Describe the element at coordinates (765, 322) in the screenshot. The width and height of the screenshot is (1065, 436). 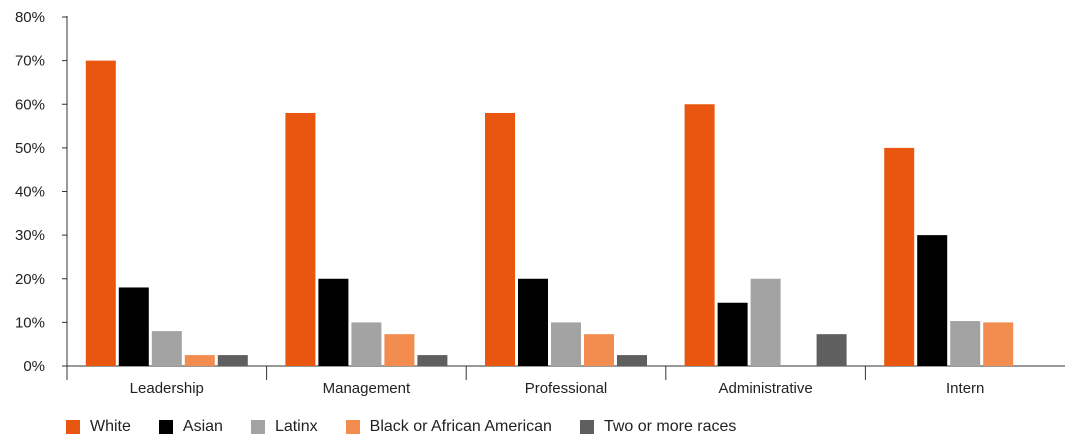
I see `bar-latinx-administrative` at that location.